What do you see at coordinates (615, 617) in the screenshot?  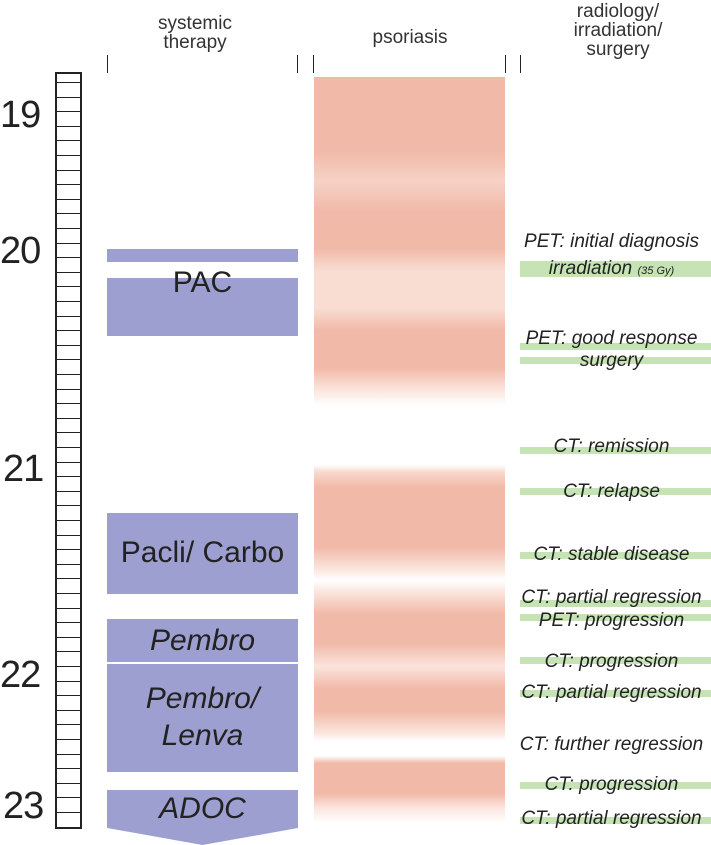 I see `event-bar-pet-progression` at bounding box center [615, 617].